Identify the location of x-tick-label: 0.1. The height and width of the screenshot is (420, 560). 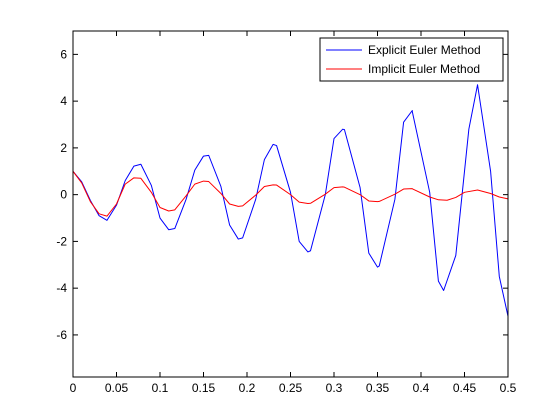
(160, 388).